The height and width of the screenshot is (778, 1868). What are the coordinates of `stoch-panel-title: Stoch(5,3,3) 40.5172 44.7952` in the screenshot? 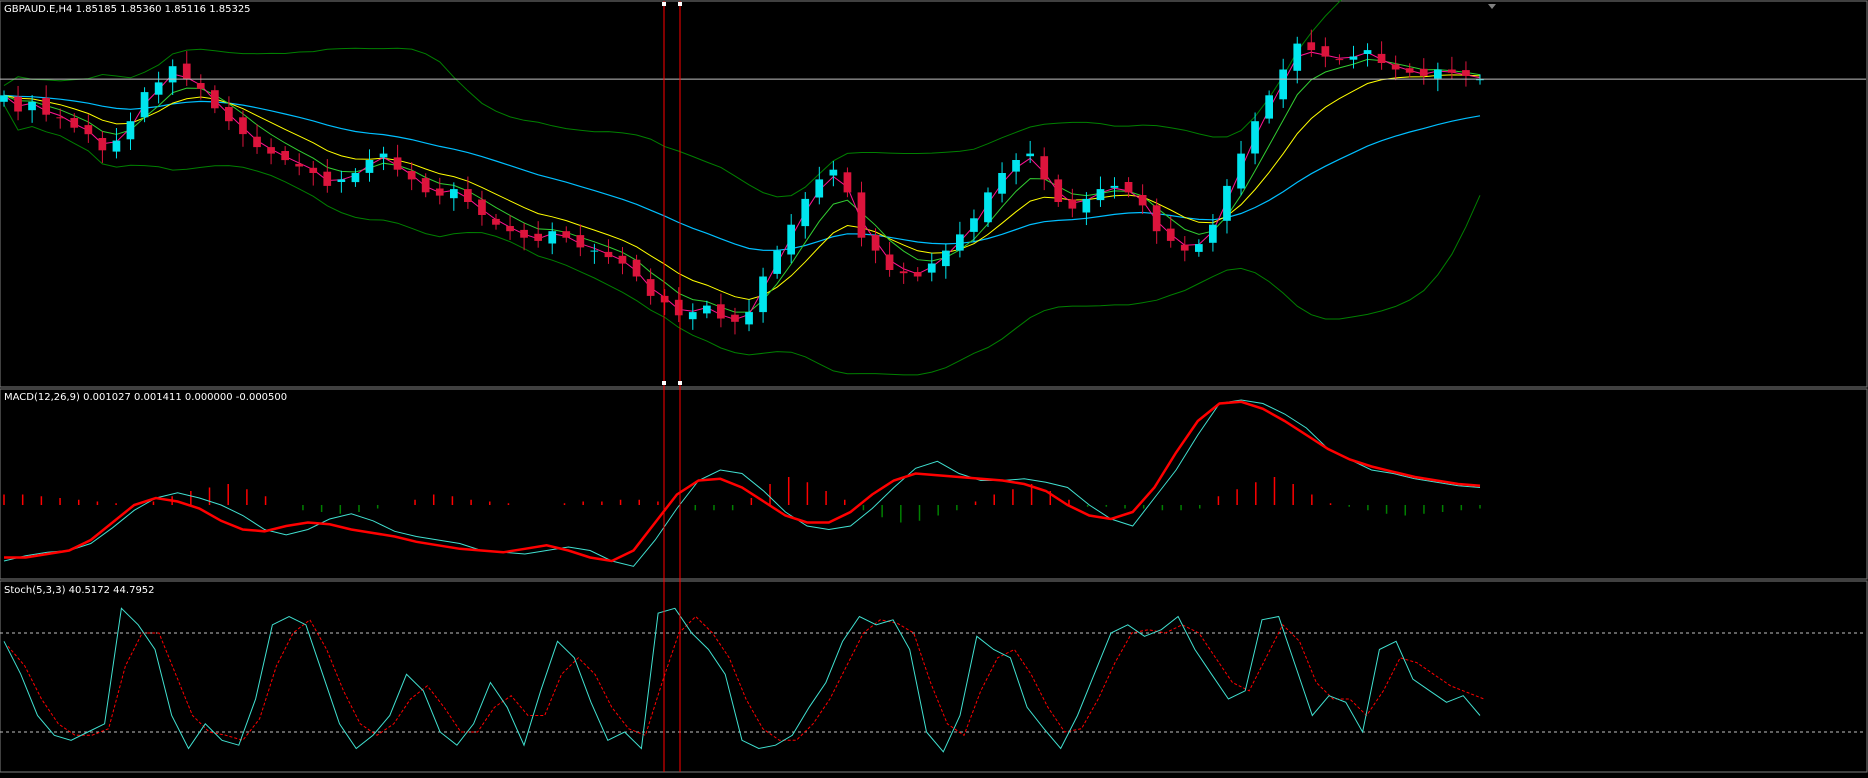 It's located at (79, 590).